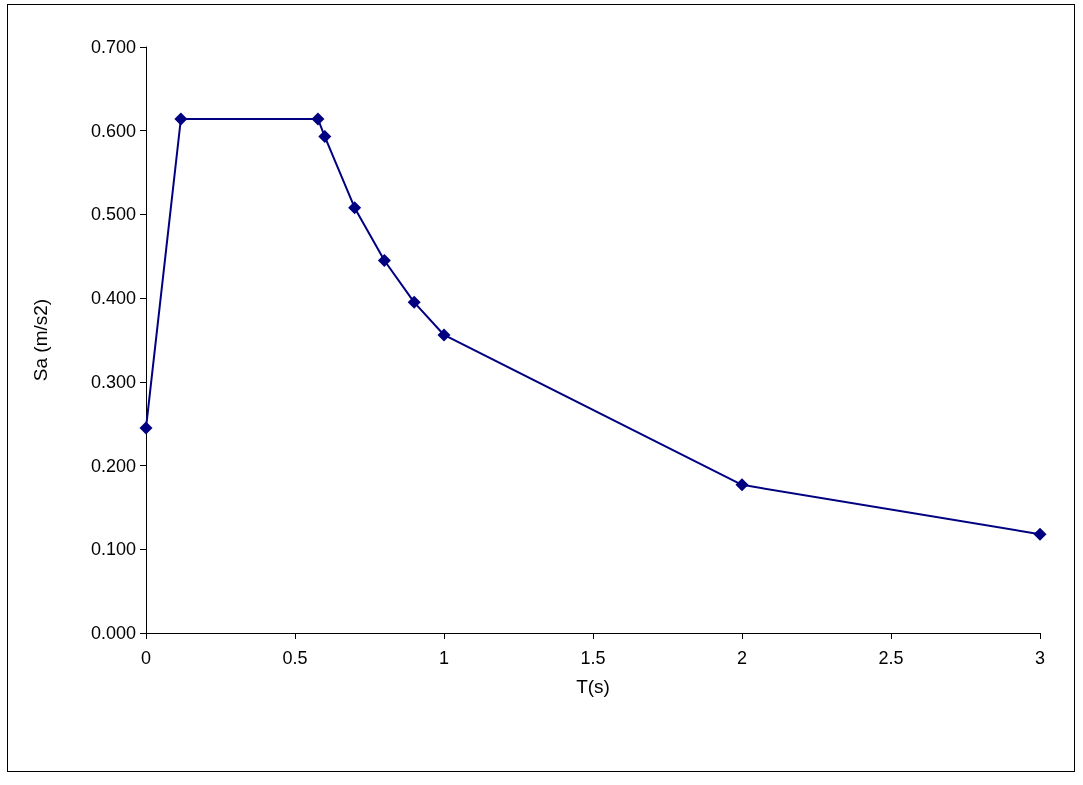 This screenshot has height=785, width=1083. What do you see at coordinates (742, 658) in the screenshot?
I see `x-tick-label: 2` at bounding box center [742, 658].